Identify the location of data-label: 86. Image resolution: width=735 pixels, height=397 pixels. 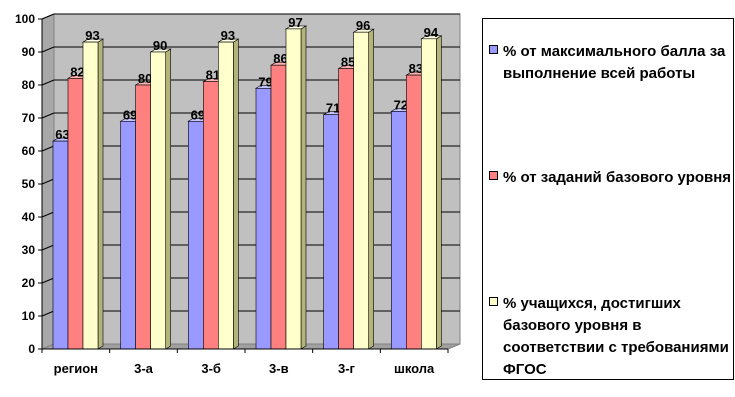
(280, 58).